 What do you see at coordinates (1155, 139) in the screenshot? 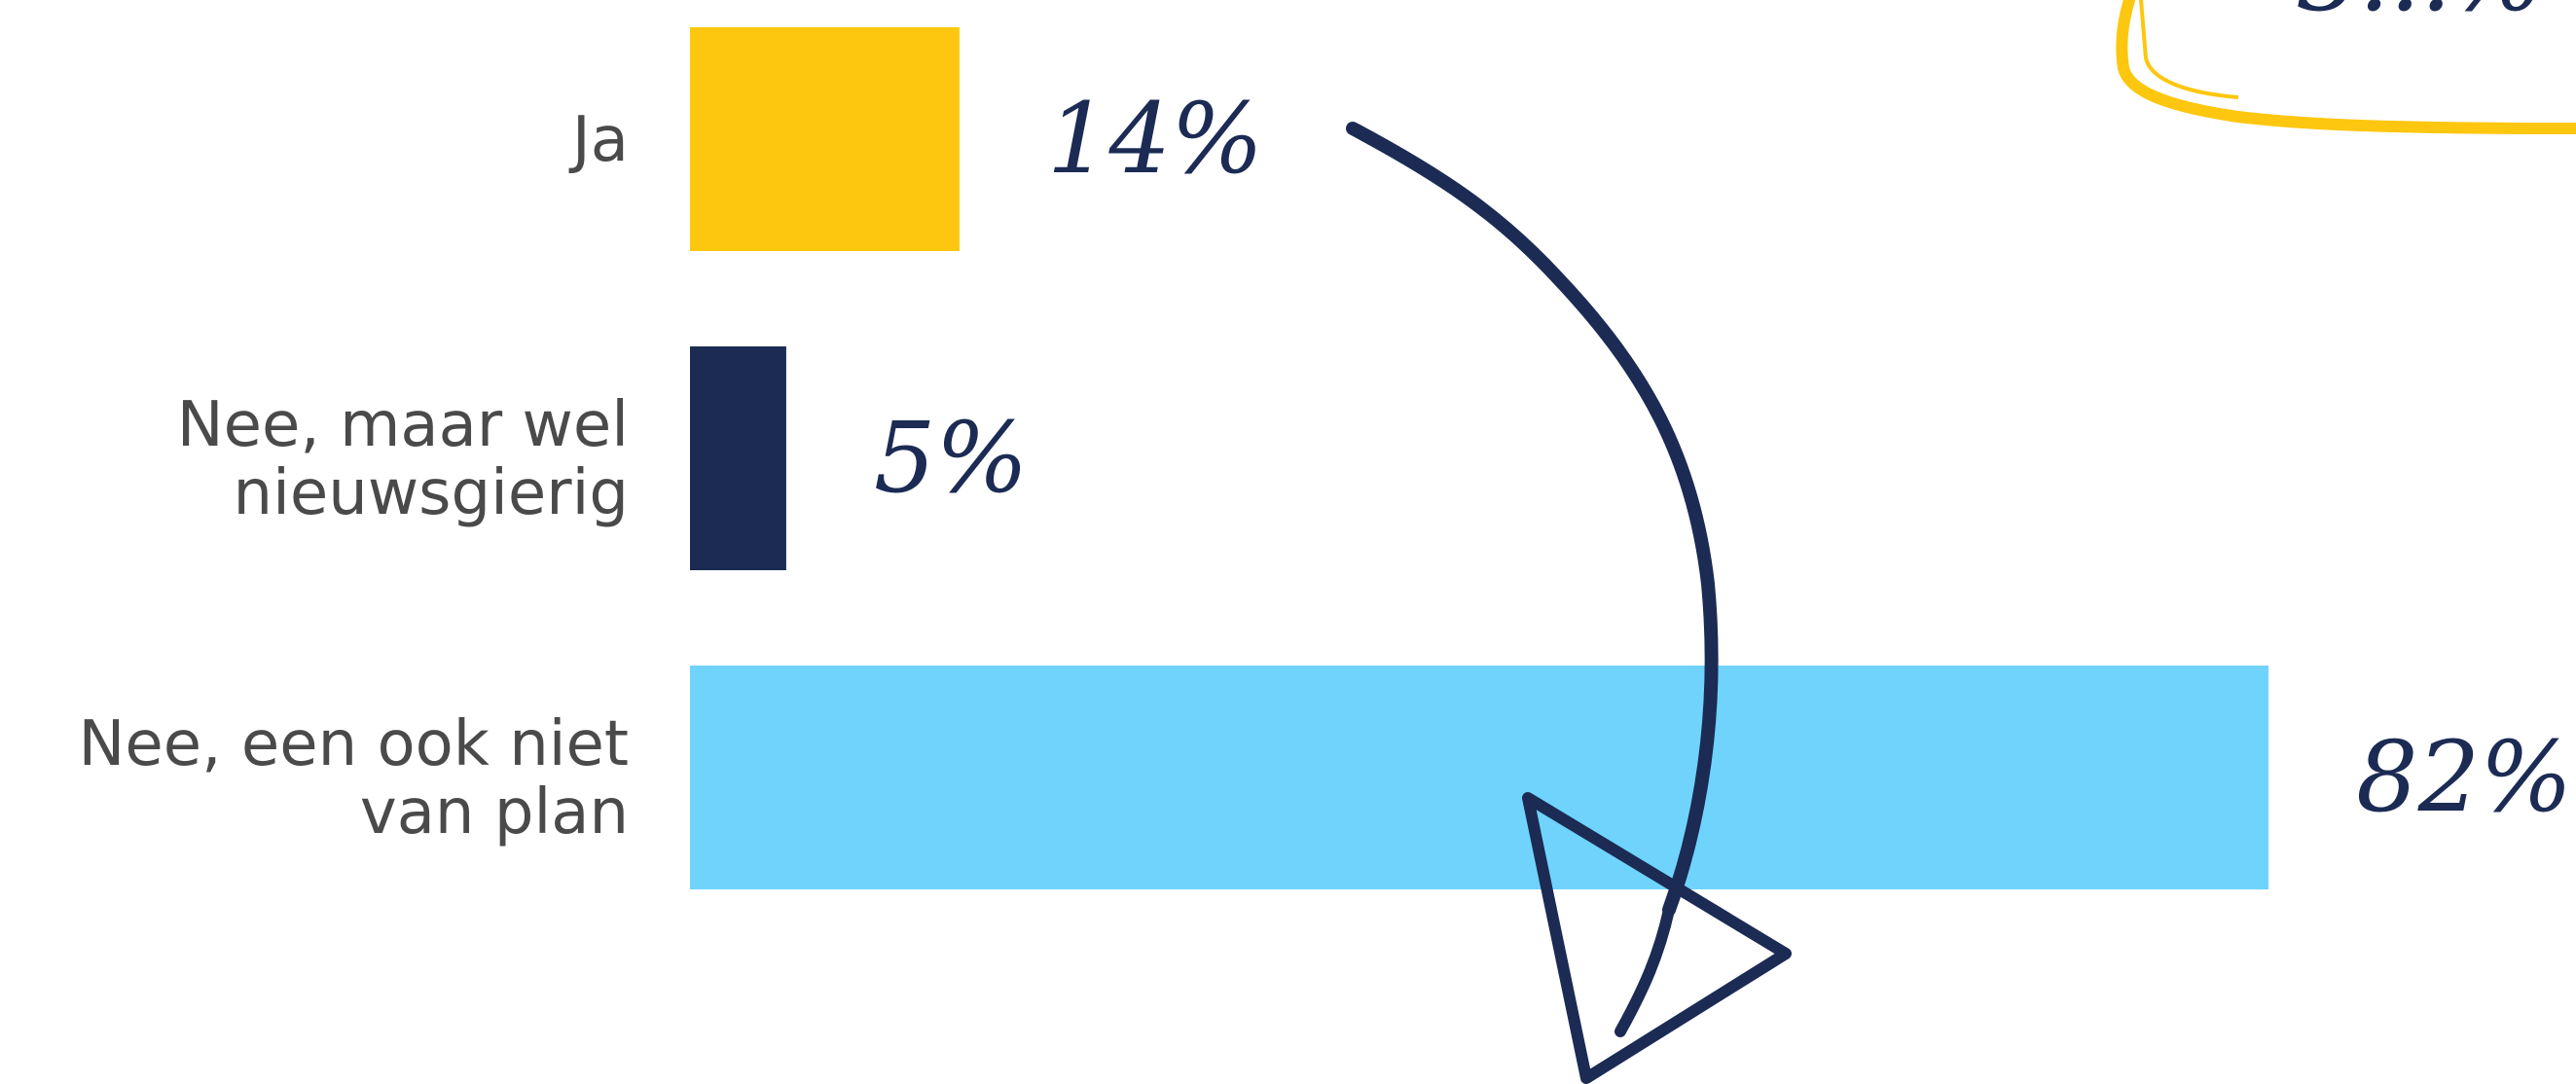
I see `value-label-0: 14%` at bounding box center [1155, 139].